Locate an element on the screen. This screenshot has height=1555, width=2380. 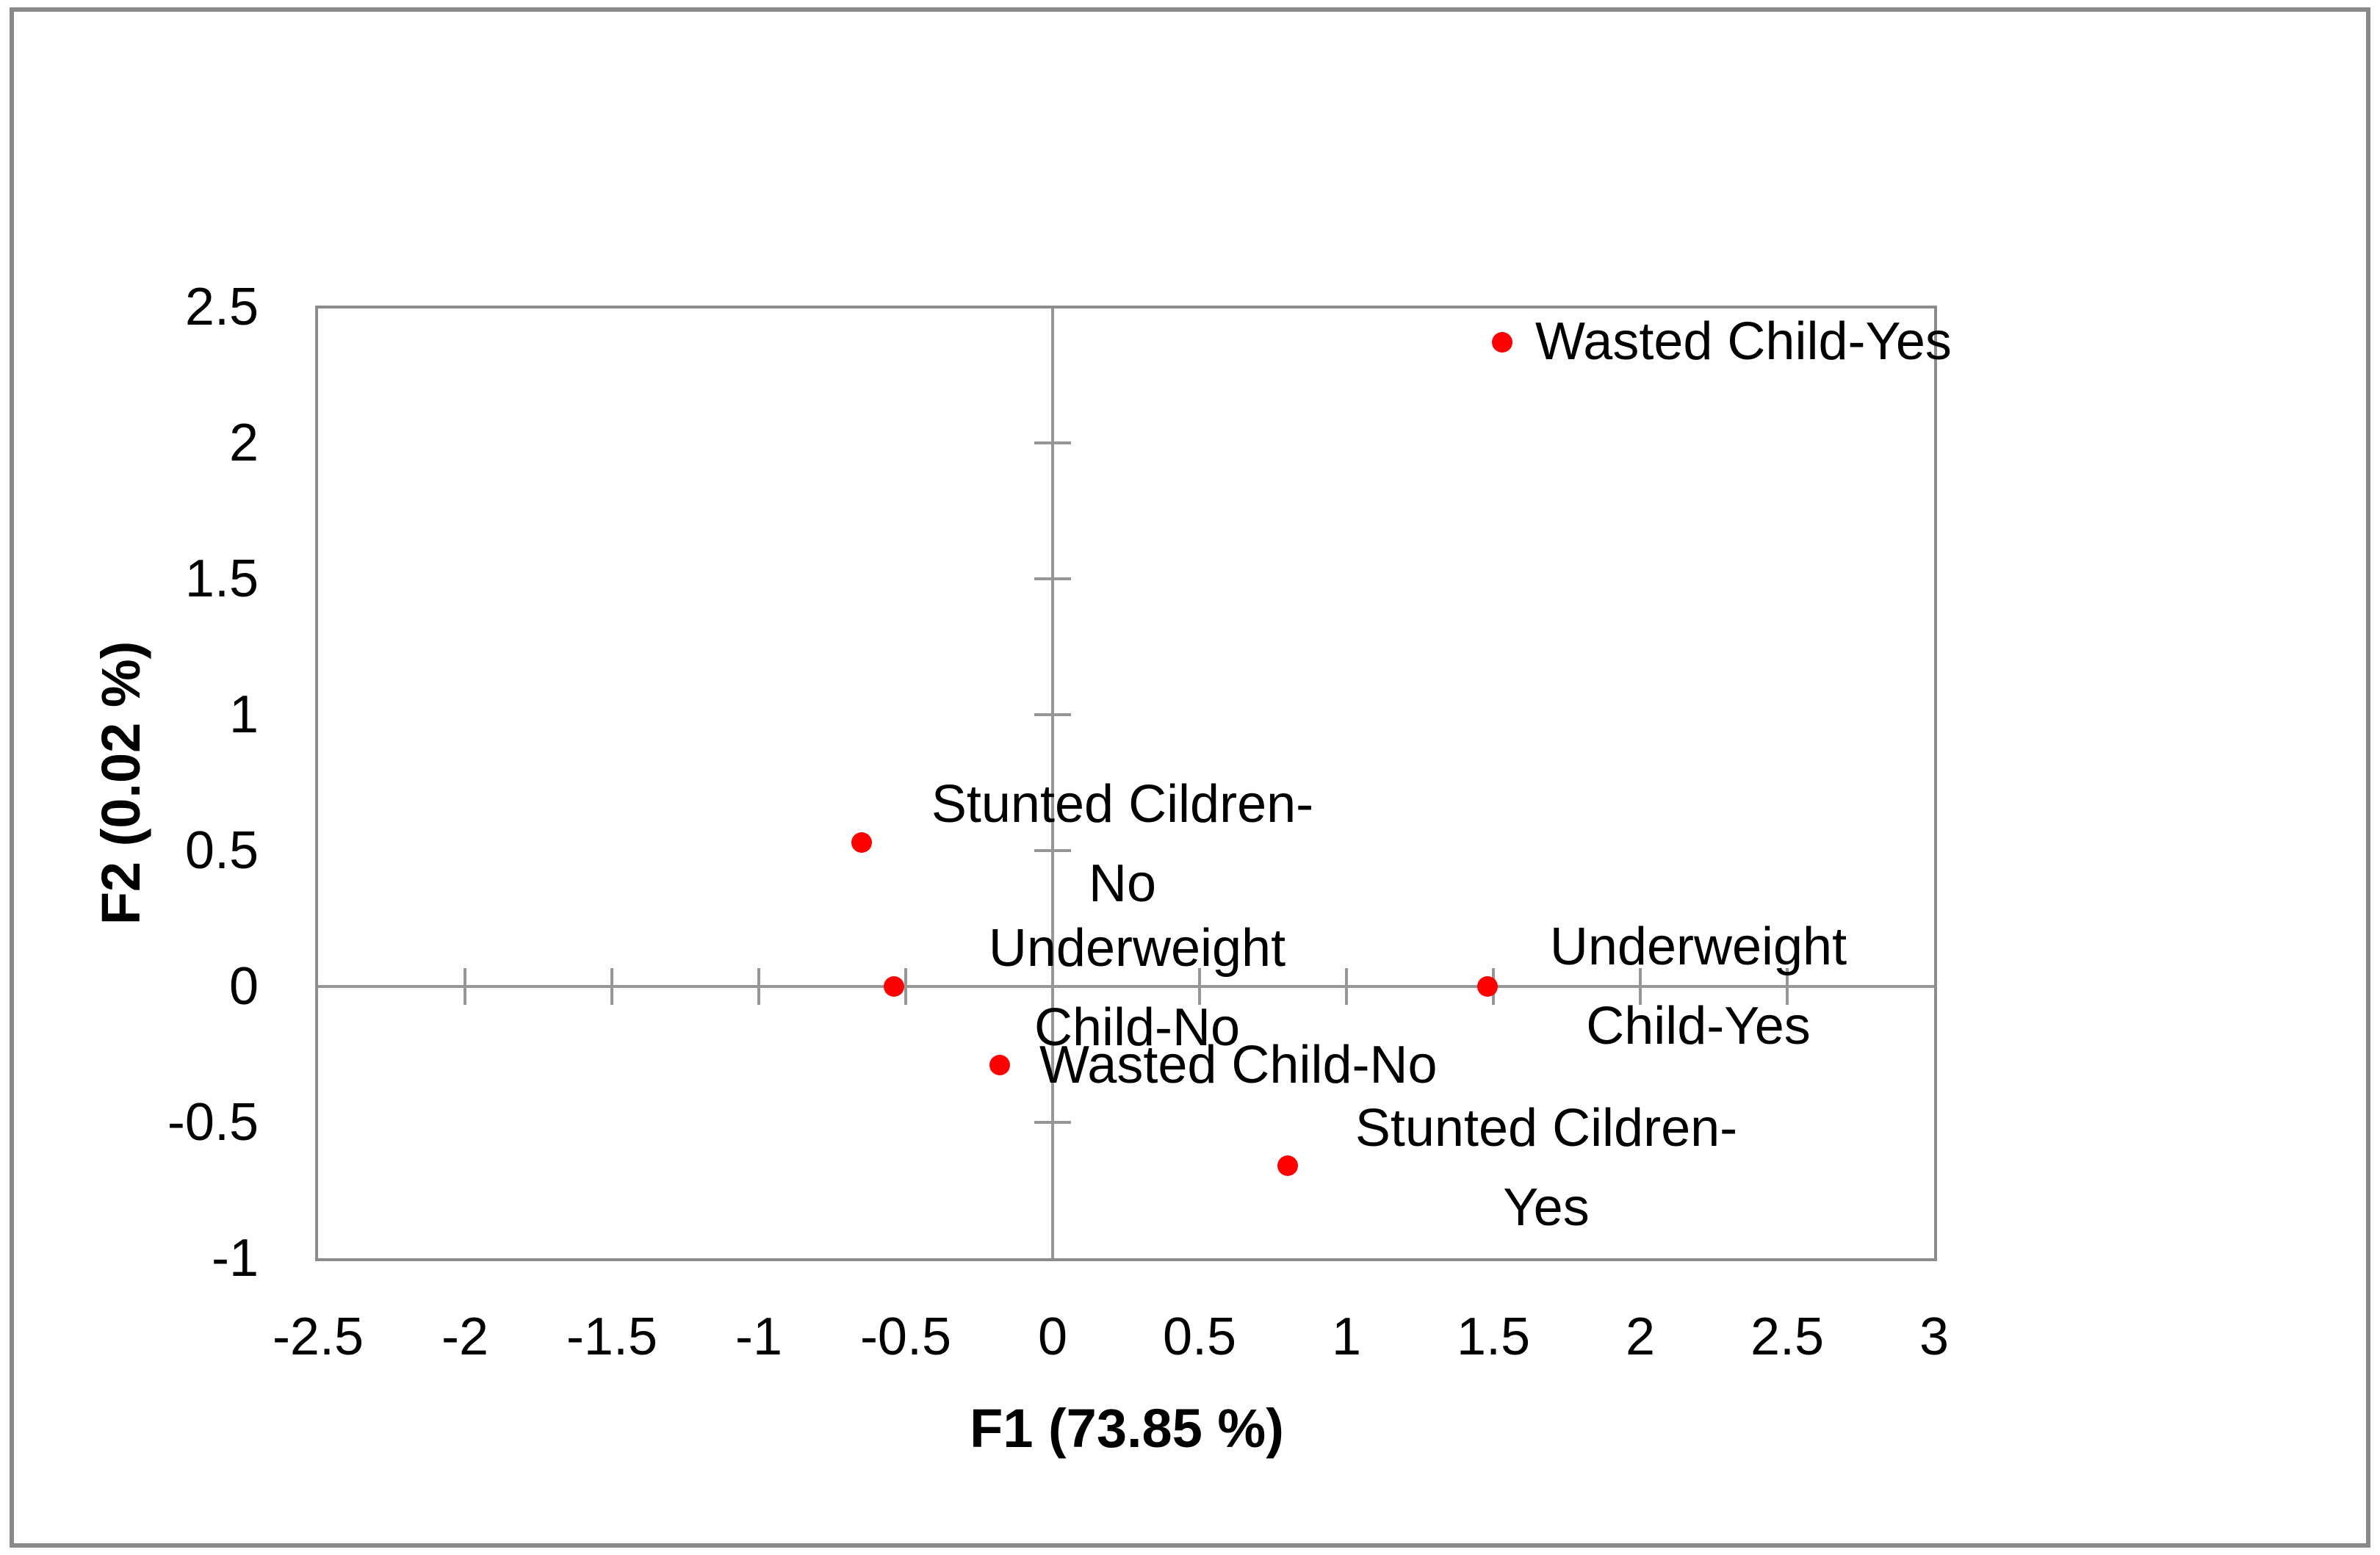
point-label-stunted-cildren-no: Stunted Cildren- No is located at coordinates (1123, 844).